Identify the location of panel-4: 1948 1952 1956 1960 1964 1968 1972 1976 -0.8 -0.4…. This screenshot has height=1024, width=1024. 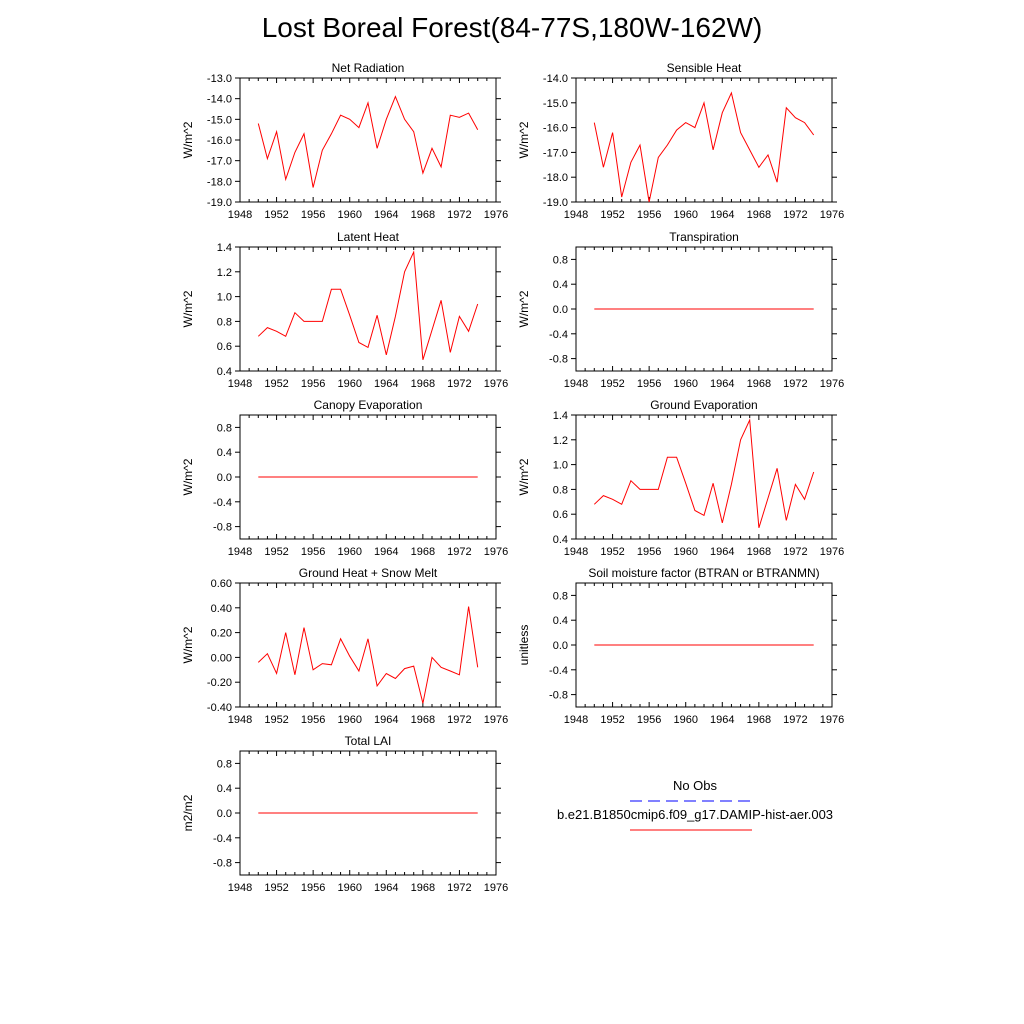
(344, 478).